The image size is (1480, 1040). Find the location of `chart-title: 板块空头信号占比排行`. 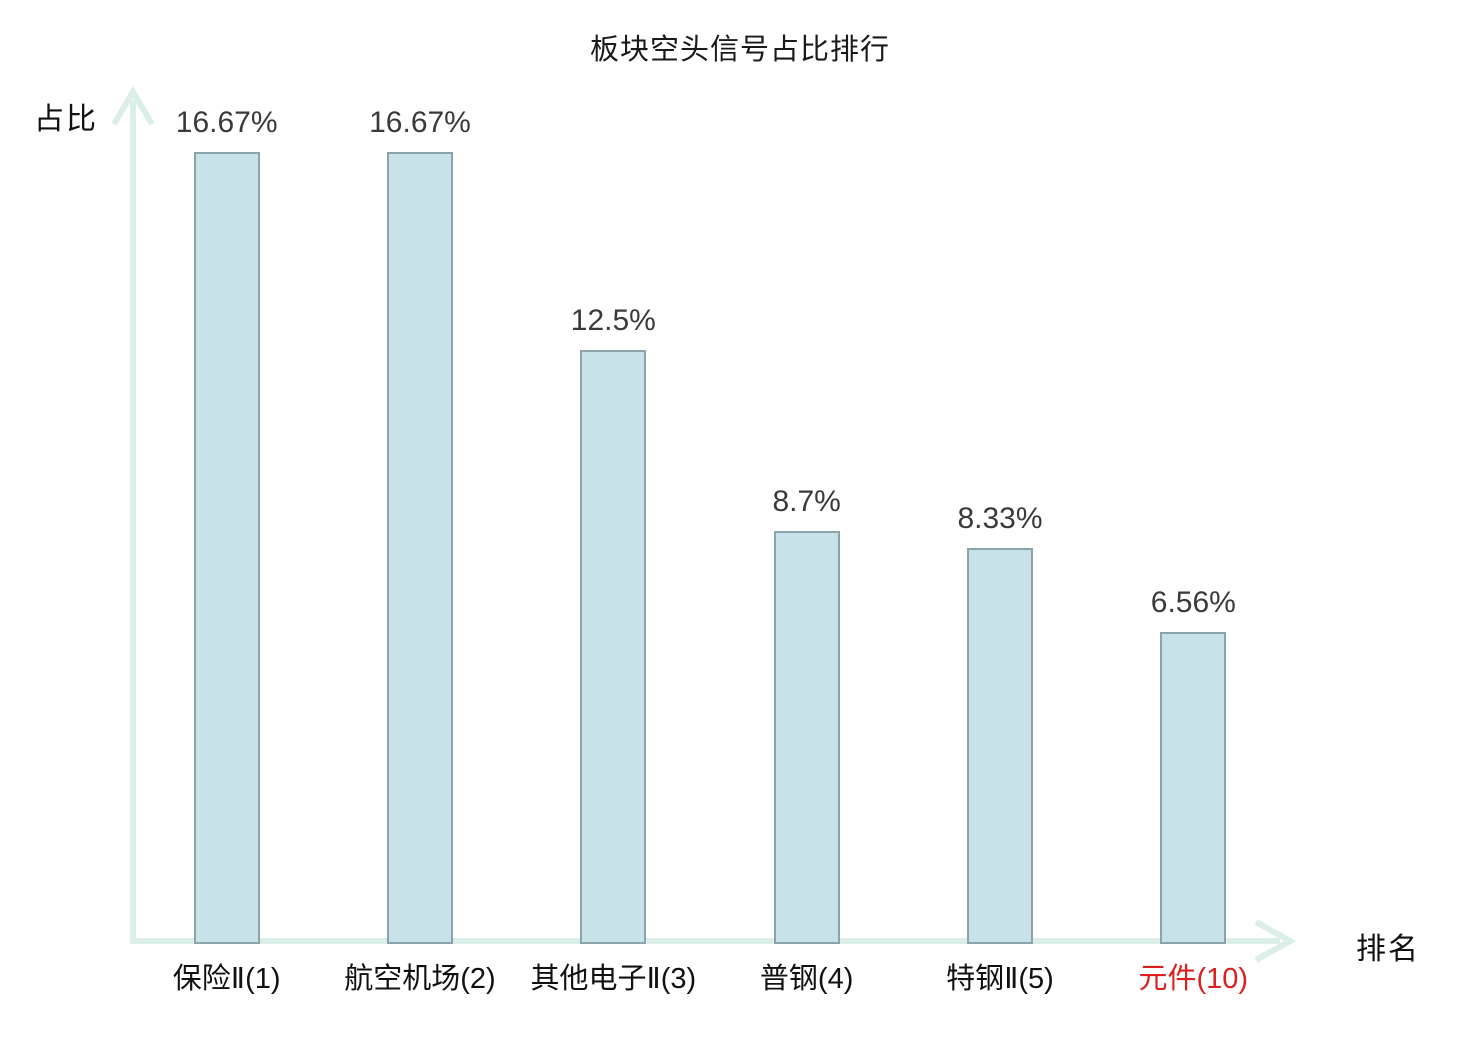

chart-title: 板块空头信号占比排行 is located at coordinates (739, 50).